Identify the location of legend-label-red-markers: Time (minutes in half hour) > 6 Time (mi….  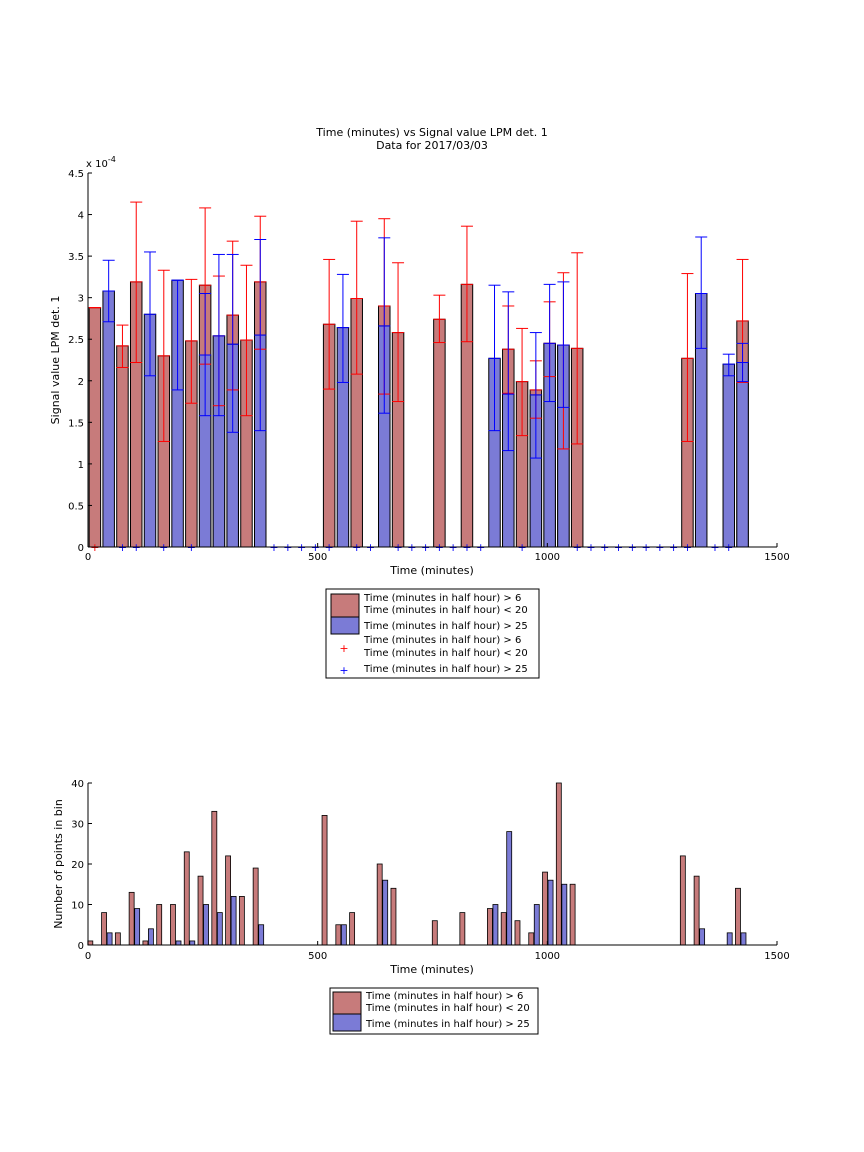
(445, 647).